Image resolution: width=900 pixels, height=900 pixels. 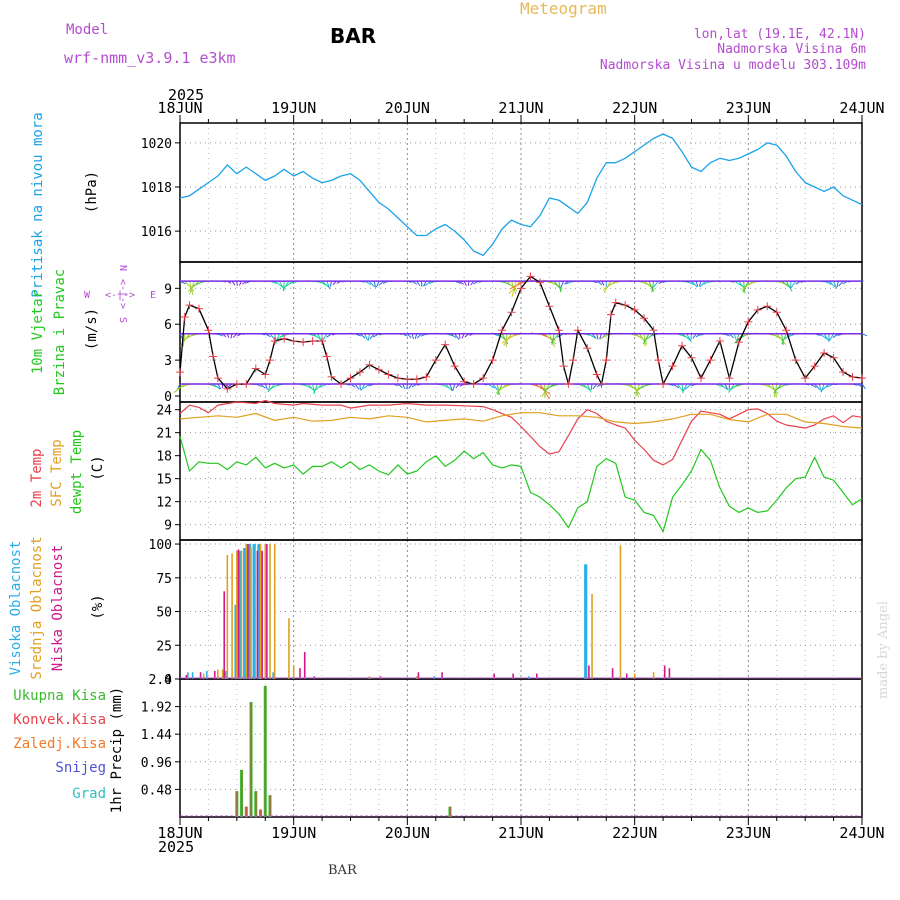 What do you see at coordinates (160, 545) in the screenshot?
I see `y-tick-label: 100` at bounding box center [160, 545].